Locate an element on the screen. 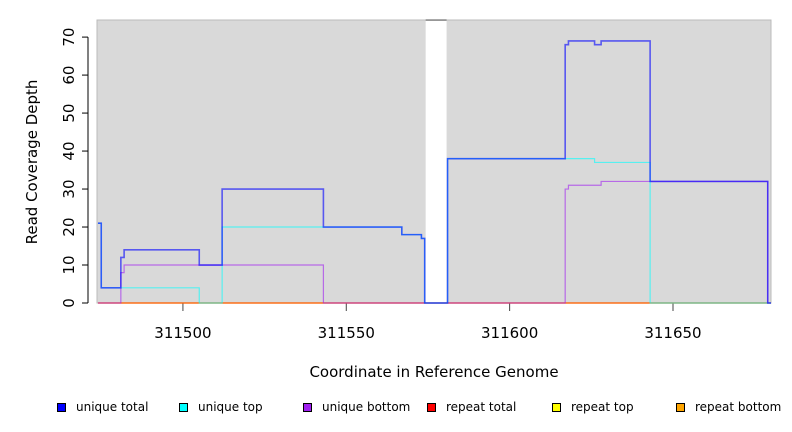 The height and width of the screenshot is (432, 792). y-tick-label: 40 is located at coordinates (69, 151).